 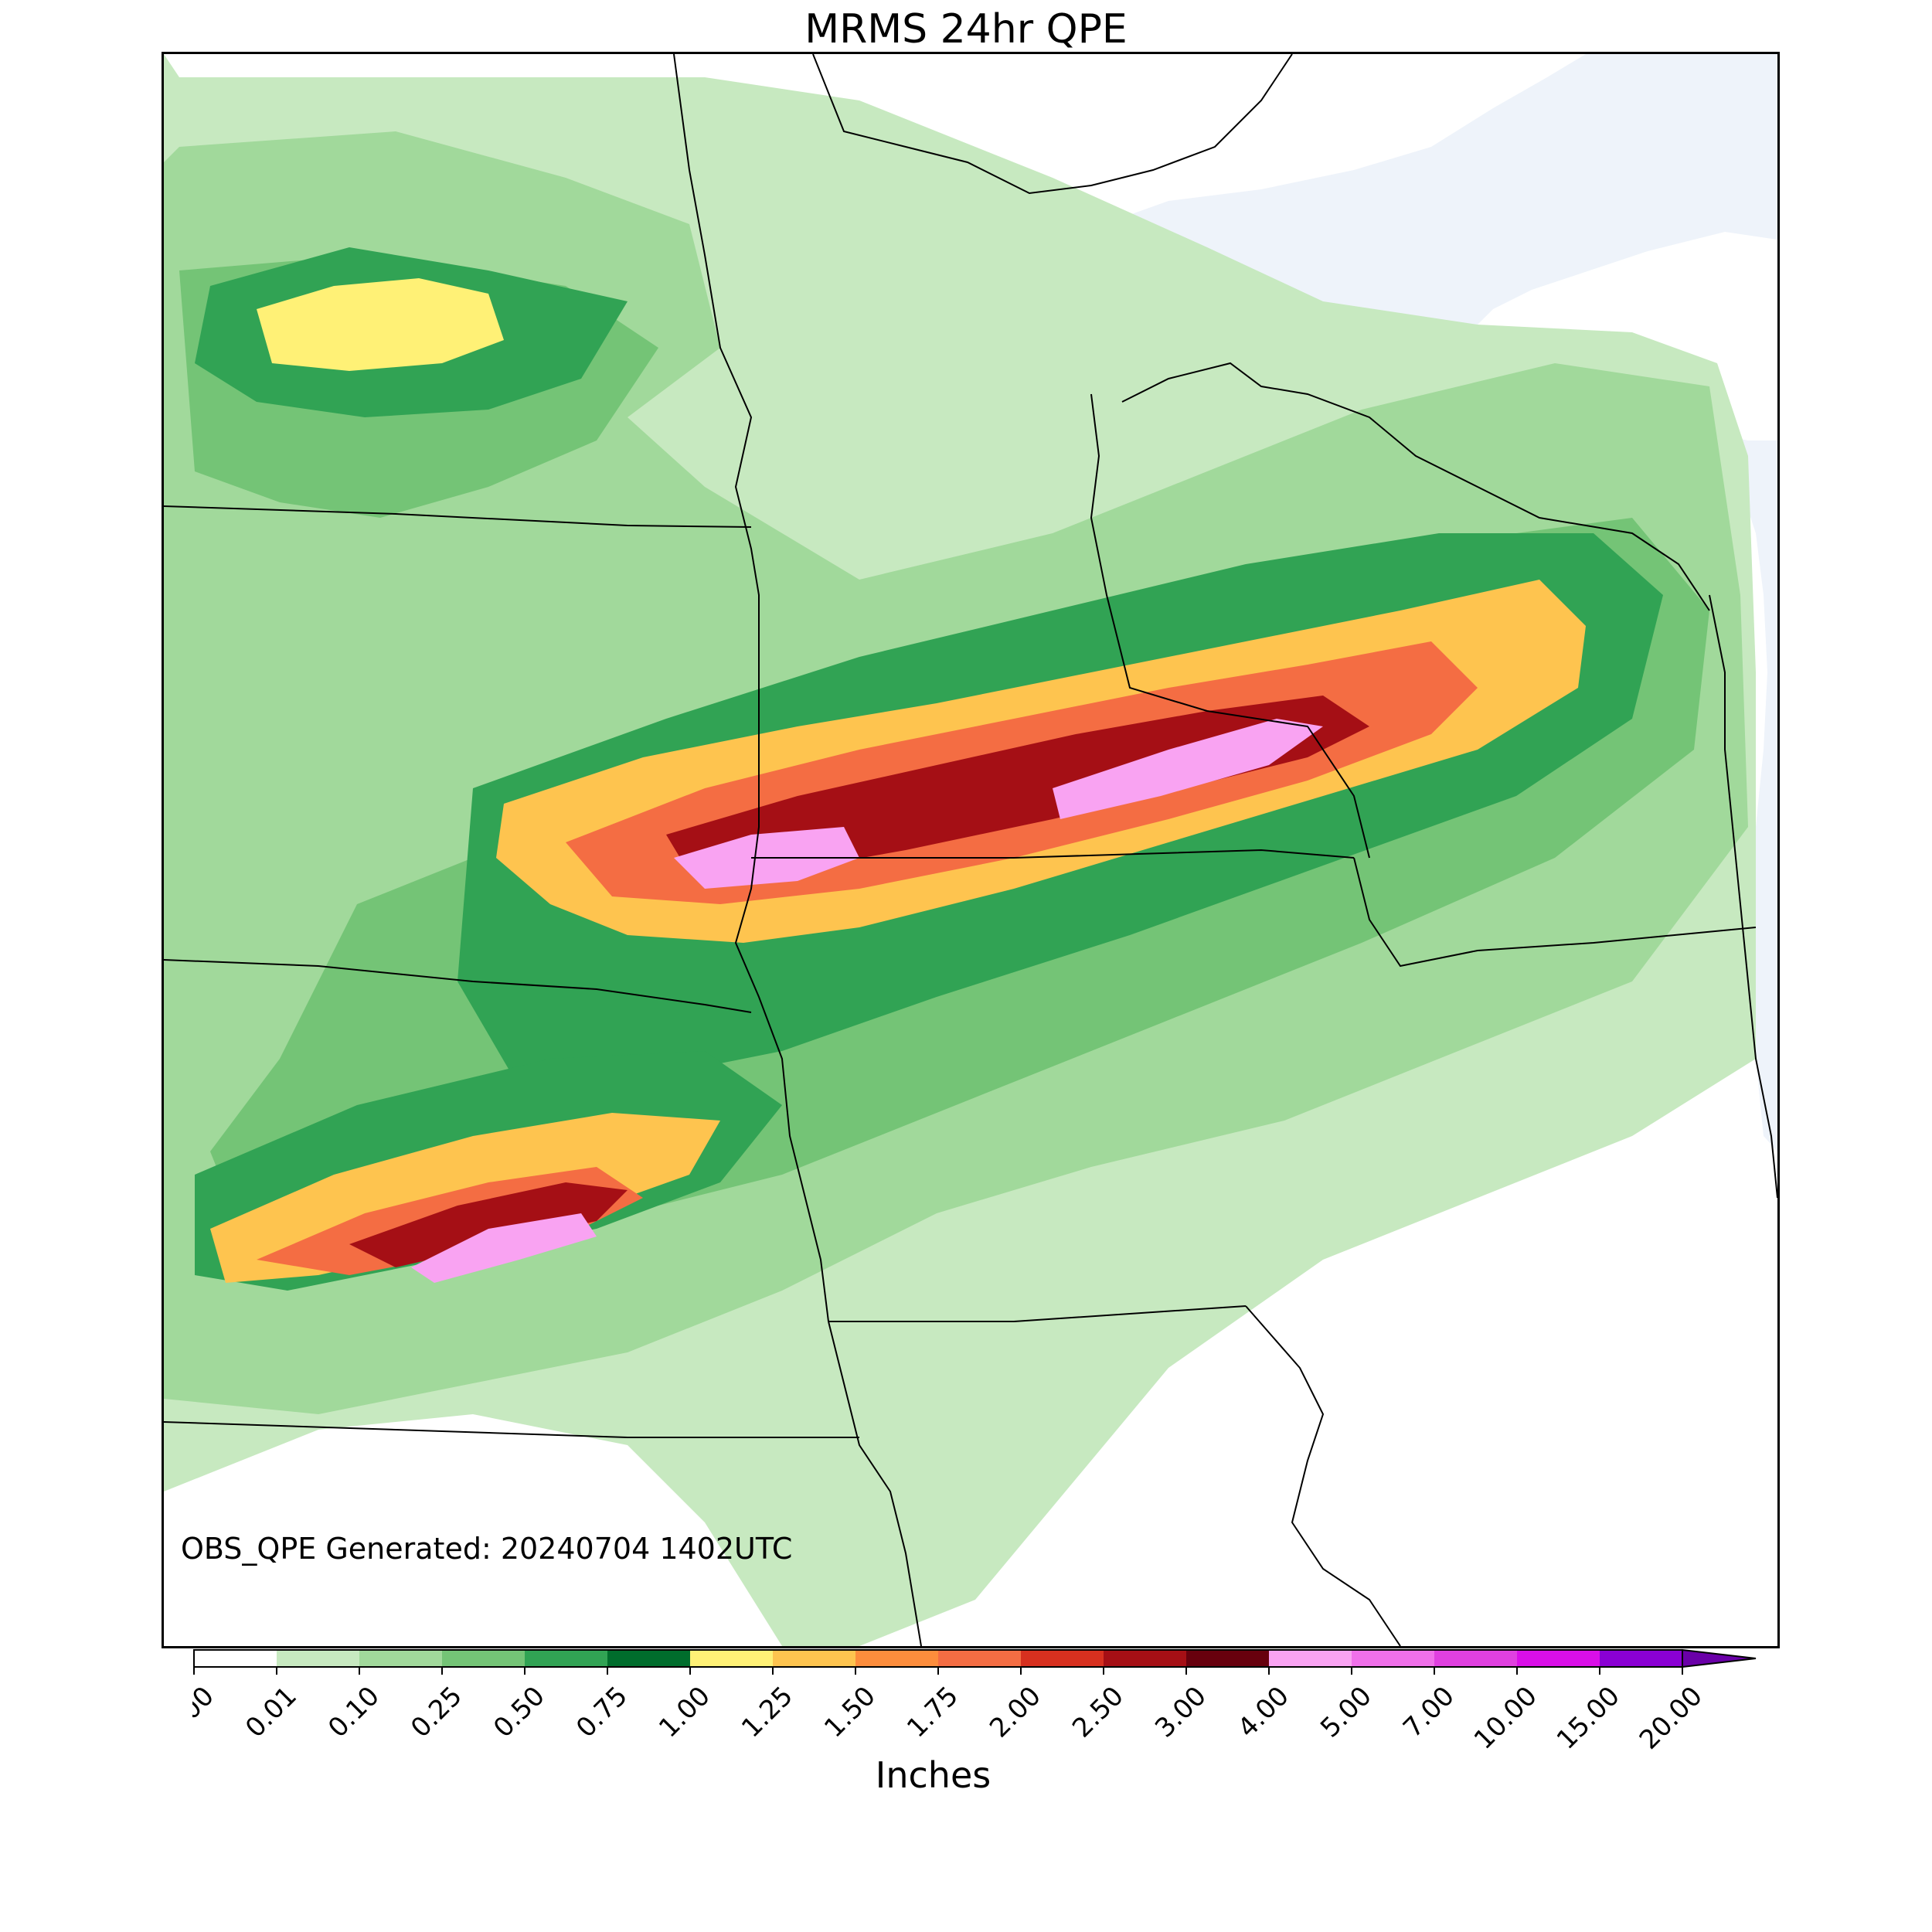 I want to click on p-pink3-region, so click(x=504, y=1248).